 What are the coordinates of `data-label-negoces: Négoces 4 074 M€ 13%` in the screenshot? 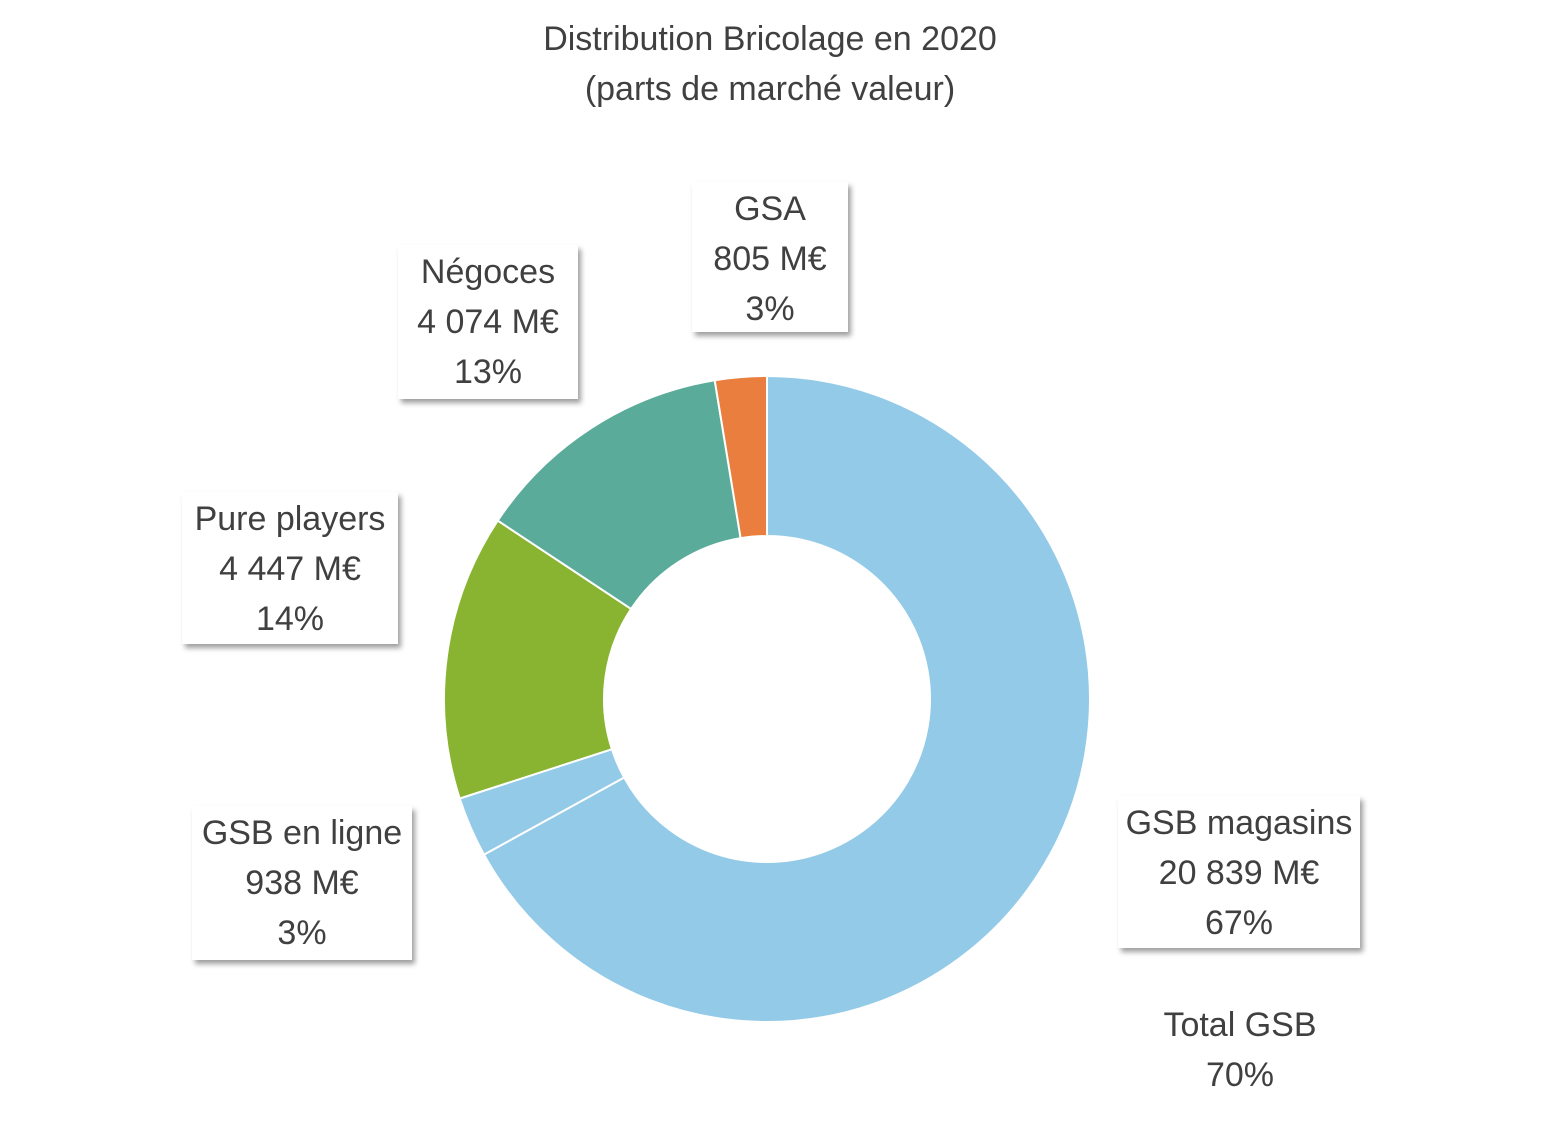 It's located at (488, 322).